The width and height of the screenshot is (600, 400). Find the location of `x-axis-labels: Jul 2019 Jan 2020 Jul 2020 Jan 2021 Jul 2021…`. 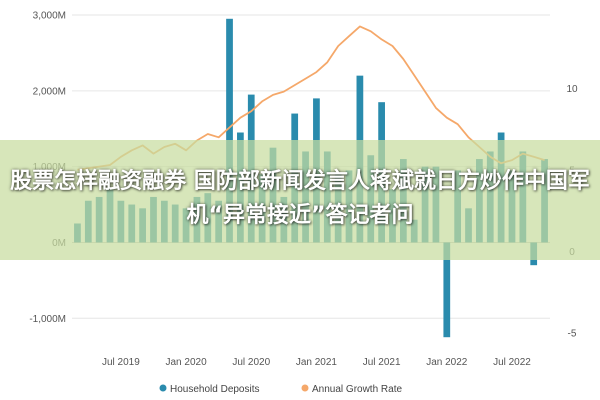

x-axis-labels: Jul 2019 Jan 2020 Jul 2020 Jan 2021 Jul 2021… is located at coordinates (316, 362).